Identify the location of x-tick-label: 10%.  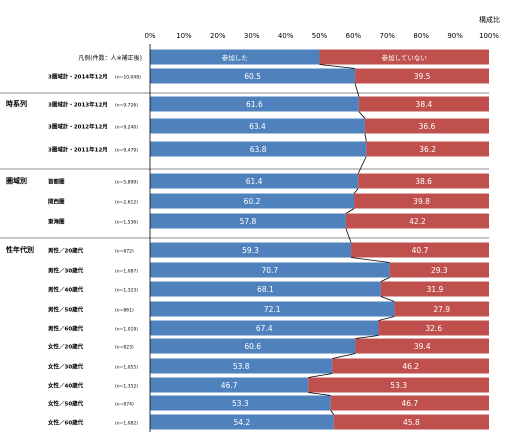
(184, 36).